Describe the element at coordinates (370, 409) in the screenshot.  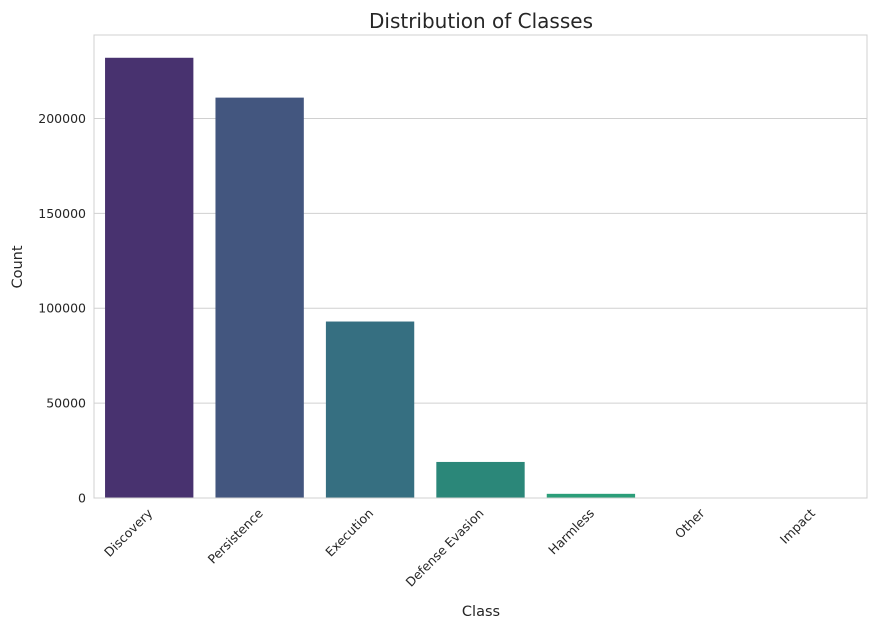
I see `bar-execution` at that location.